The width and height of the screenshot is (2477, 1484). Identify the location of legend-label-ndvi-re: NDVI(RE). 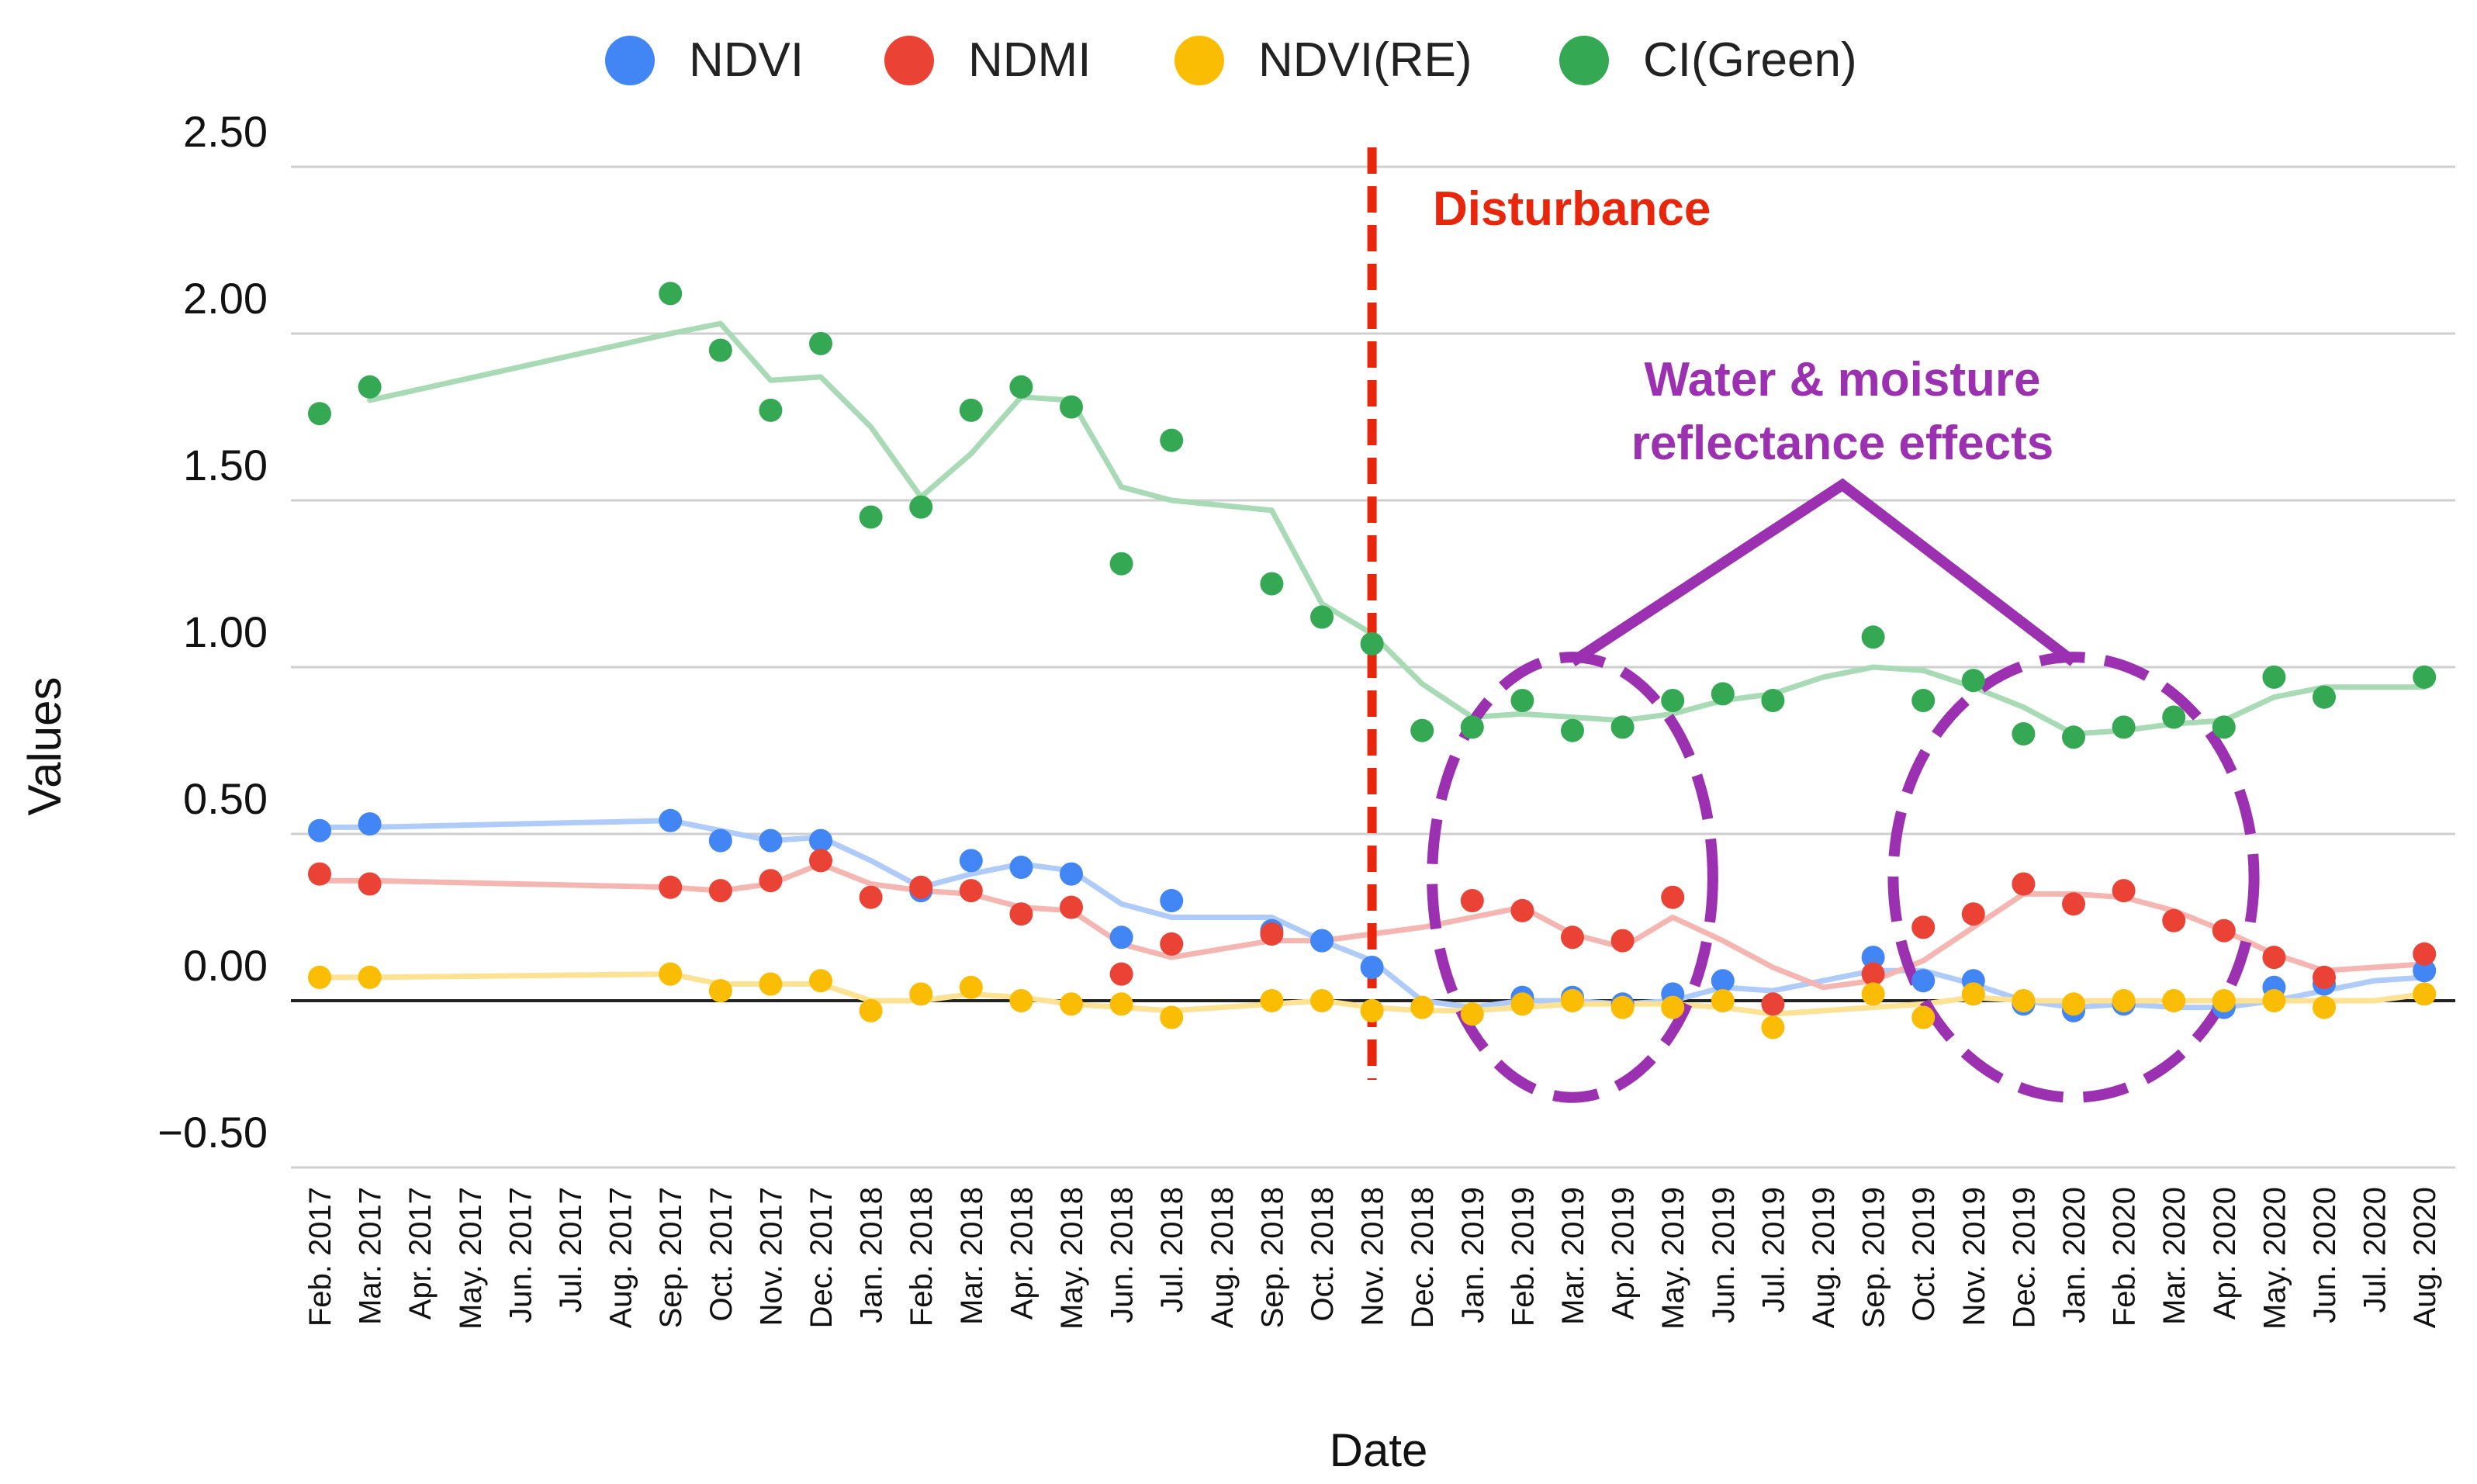
(1365, 60).